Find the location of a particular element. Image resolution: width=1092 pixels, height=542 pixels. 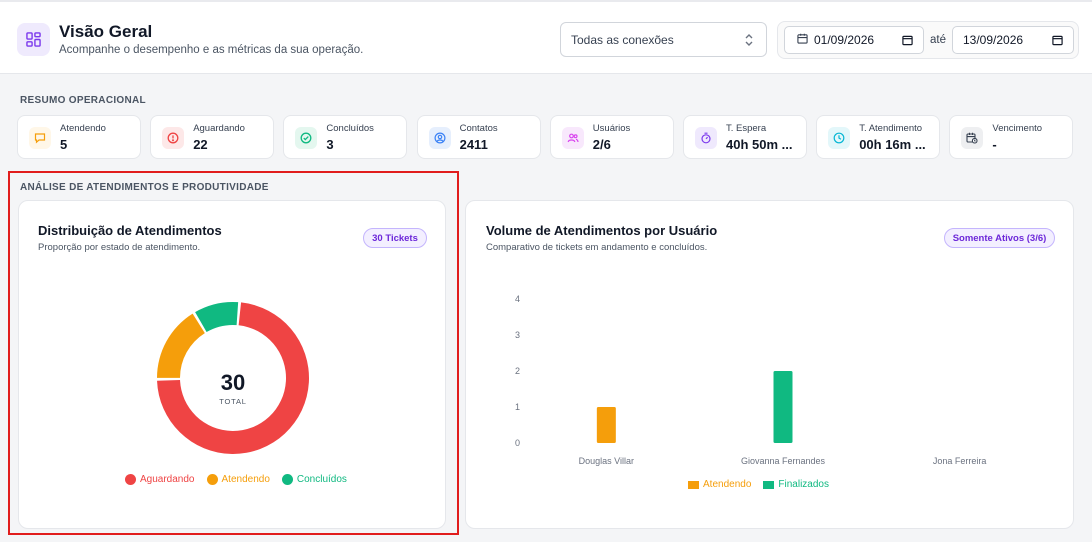

chevron-up-down-icon is located at coordinates (749, 41).